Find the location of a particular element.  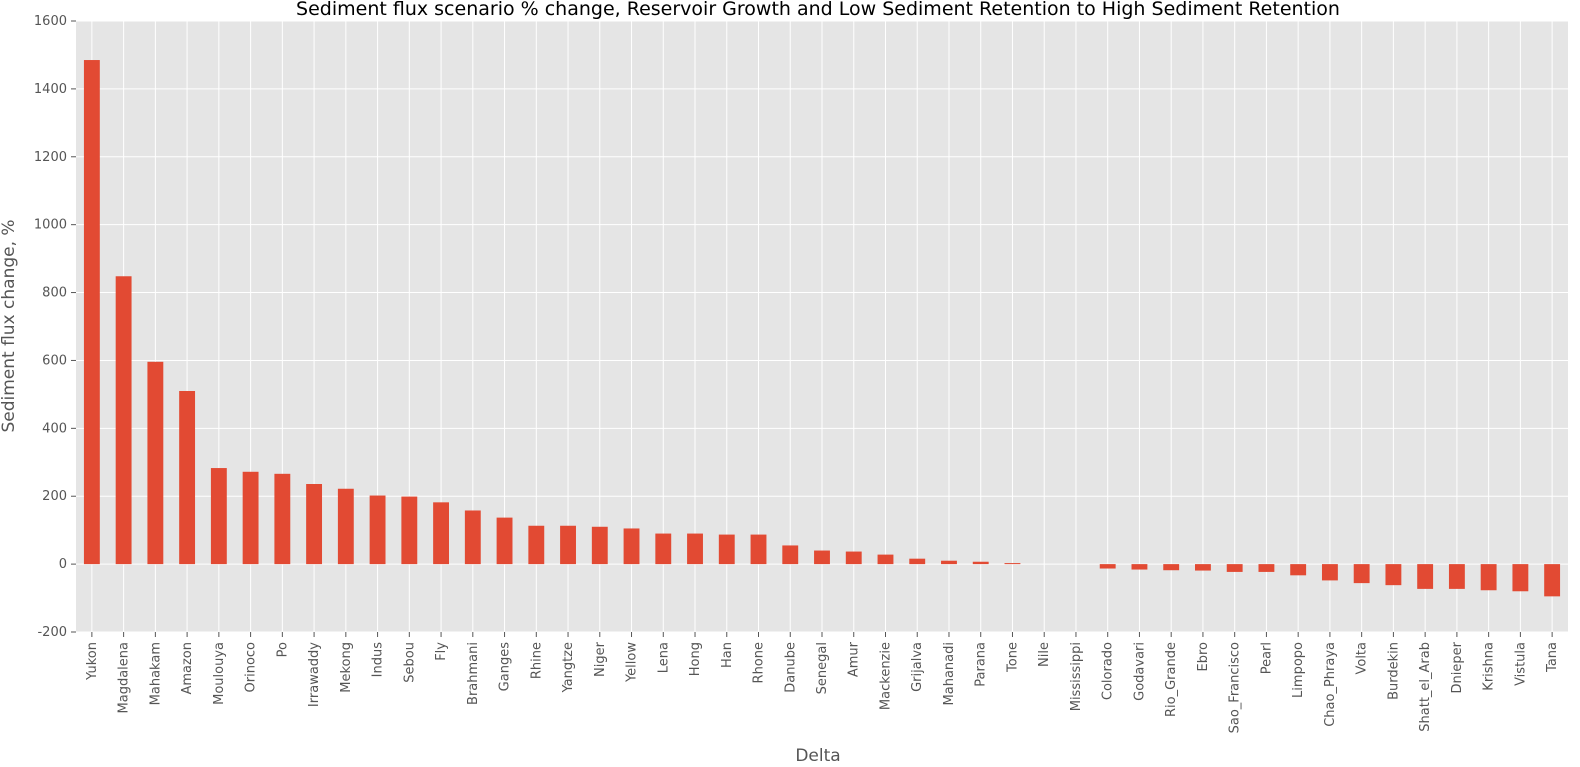

x-tick-label: Burdekin is located at coordinates (1393, 671).